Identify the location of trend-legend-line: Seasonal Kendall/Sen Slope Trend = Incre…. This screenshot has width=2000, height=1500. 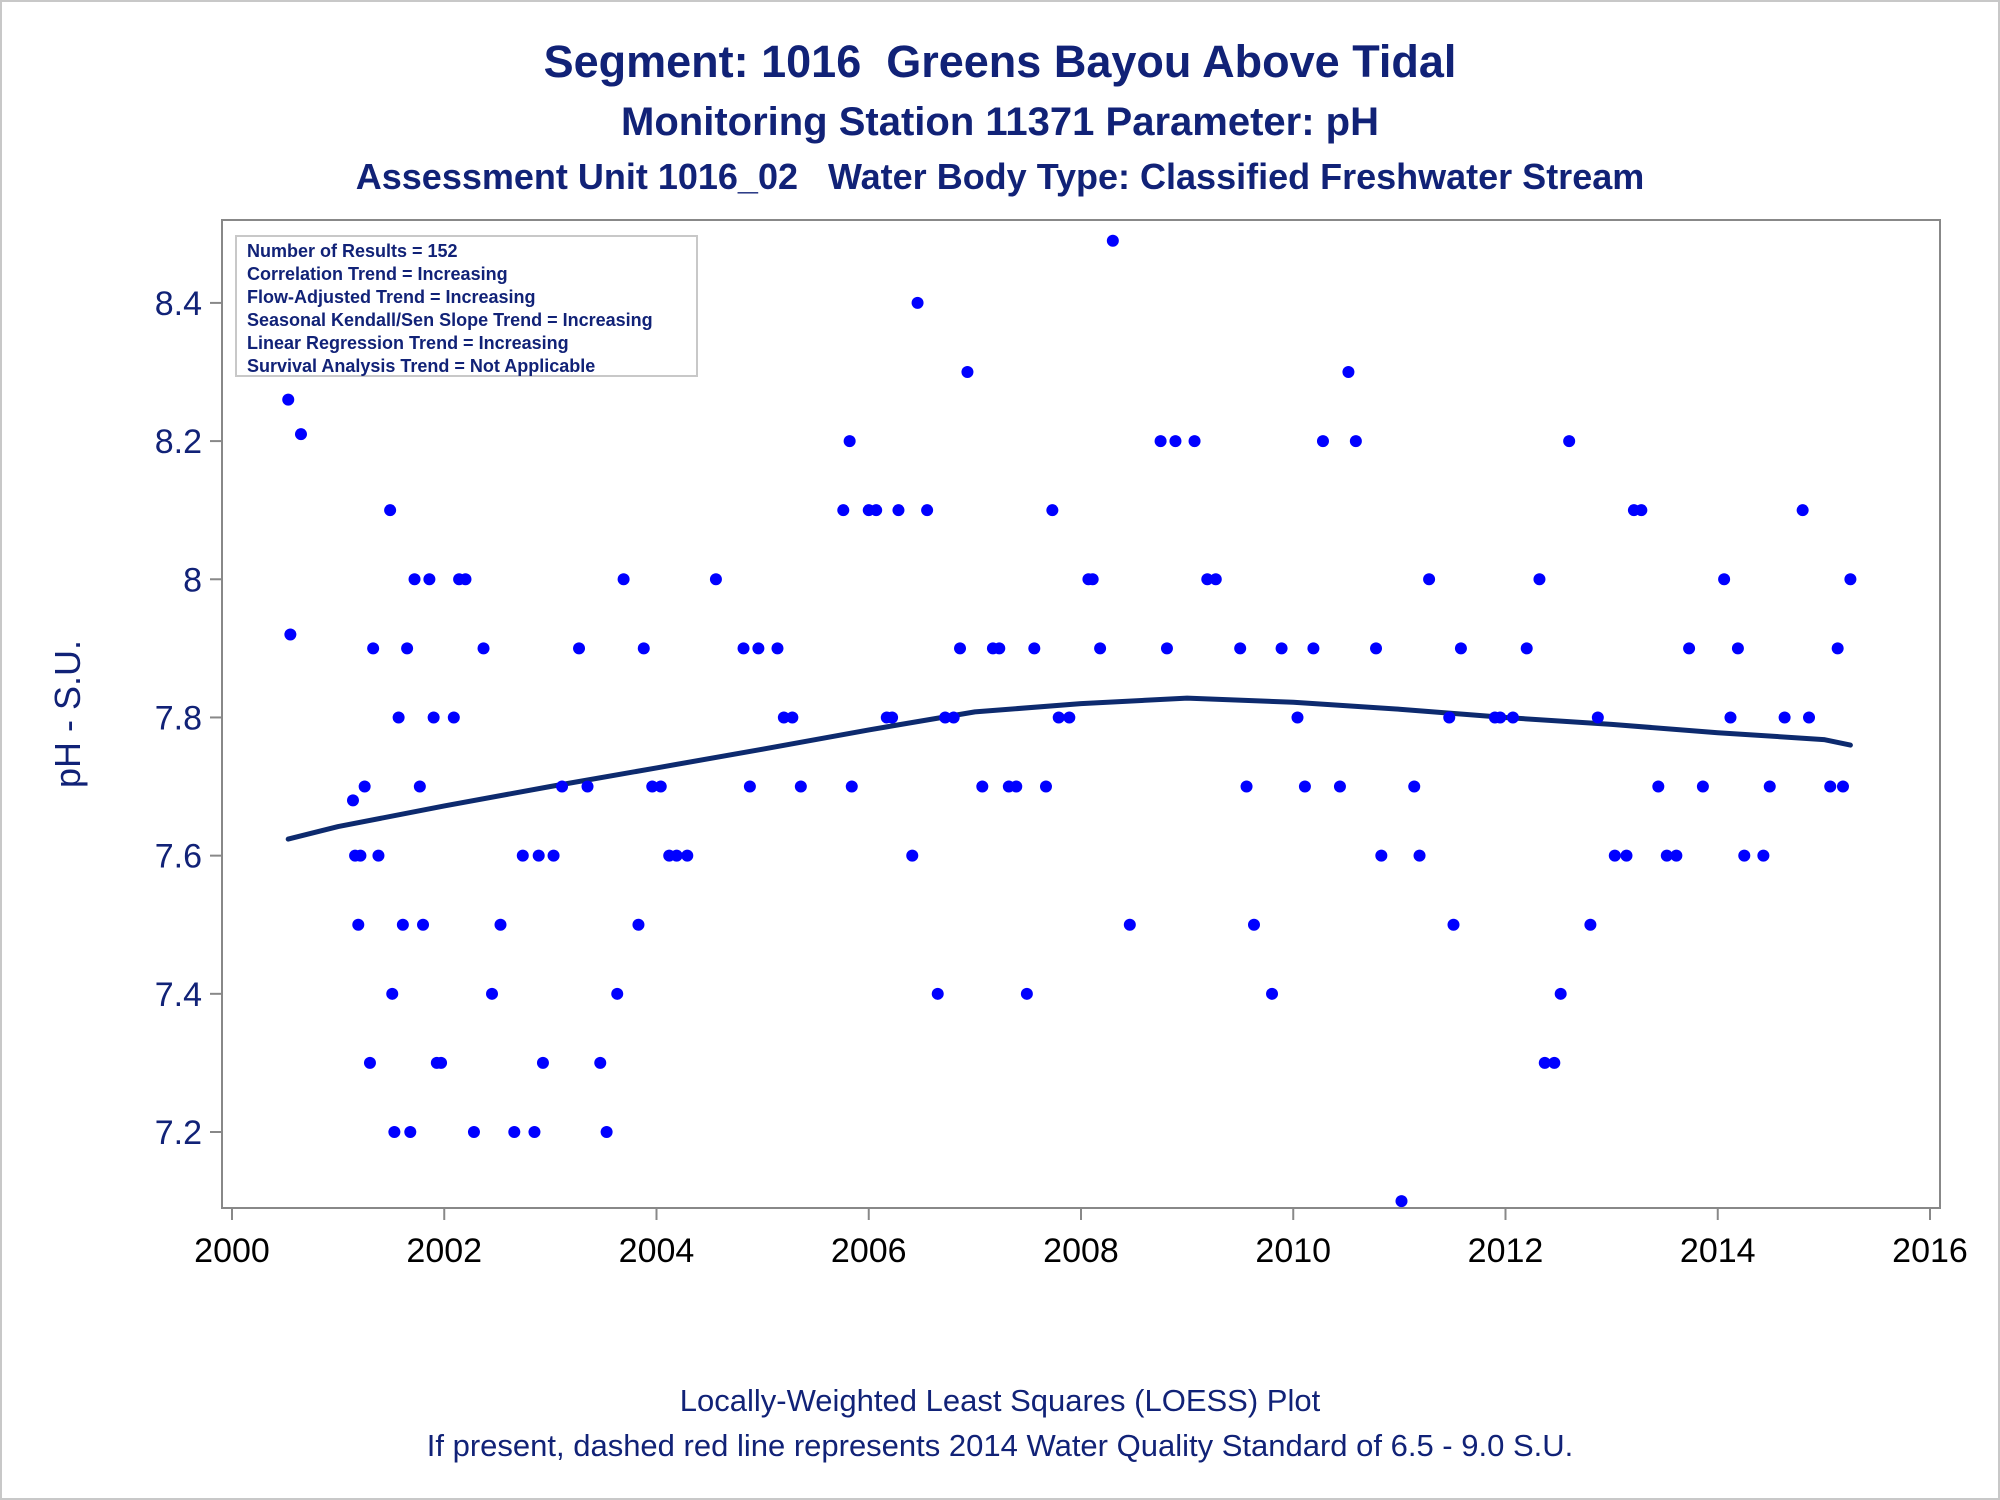
(450, 320).